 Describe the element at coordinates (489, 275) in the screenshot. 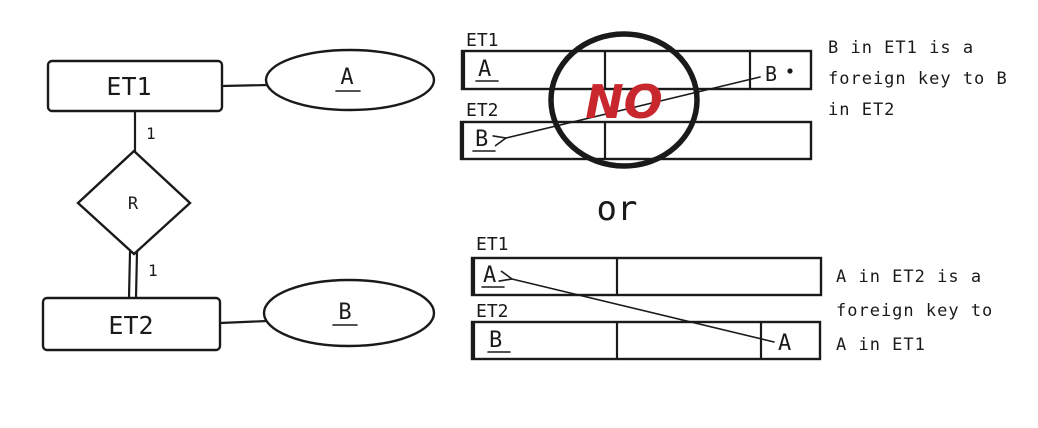

I see `bottom-table-et1-key-a: A` at that location.